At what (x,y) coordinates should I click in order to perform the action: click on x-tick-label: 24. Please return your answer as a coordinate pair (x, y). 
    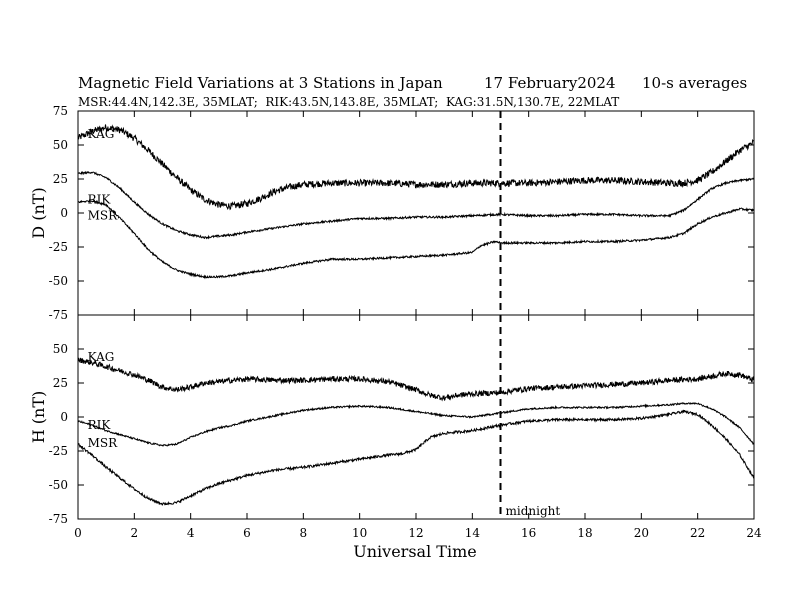
    Looking at the image, I should click on (754, 533).